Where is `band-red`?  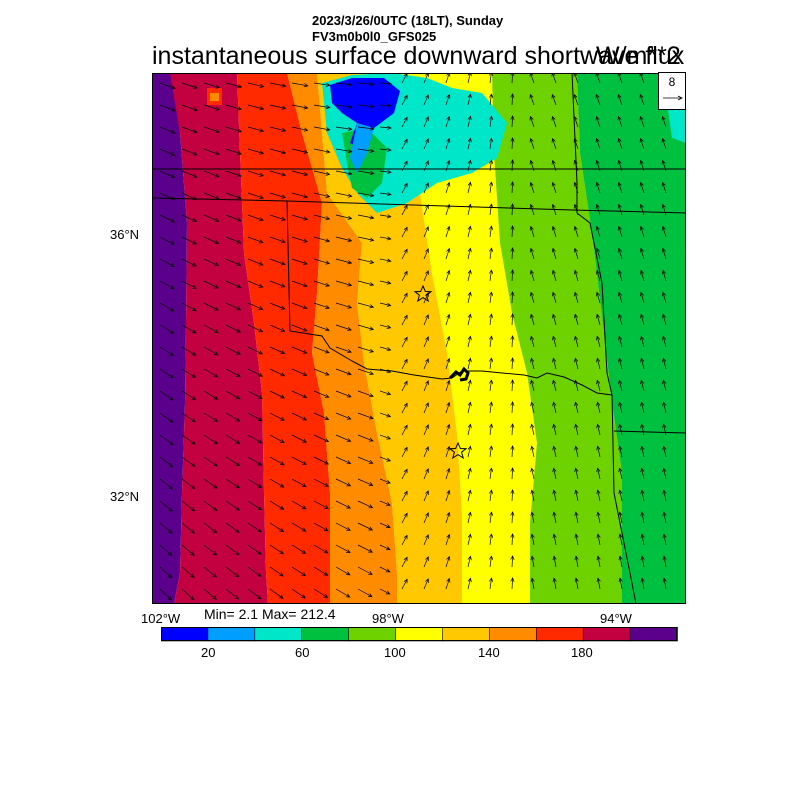
band-red is located at coordinates (283, 338).